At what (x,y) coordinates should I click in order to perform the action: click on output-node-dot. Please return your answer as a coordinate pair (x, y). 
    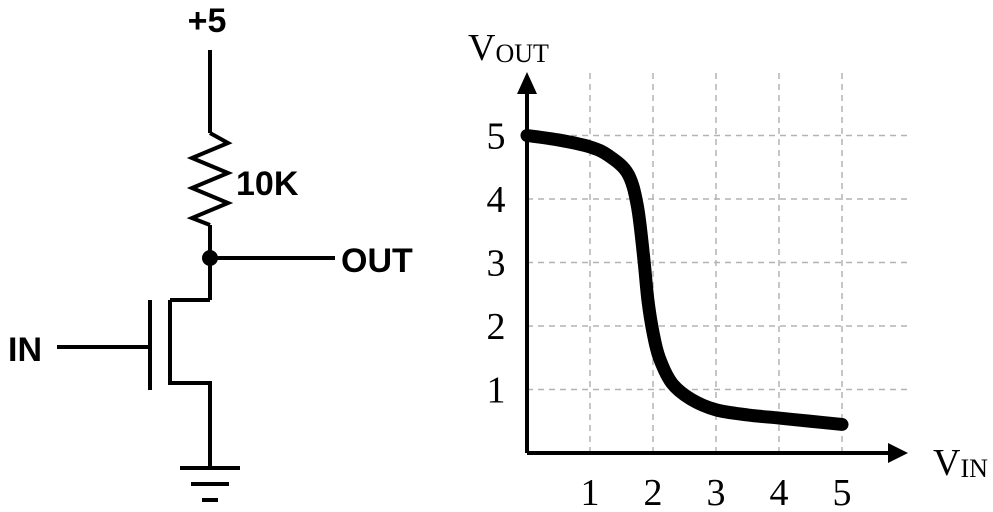
    Looking at the image, I should click on (210, 258).